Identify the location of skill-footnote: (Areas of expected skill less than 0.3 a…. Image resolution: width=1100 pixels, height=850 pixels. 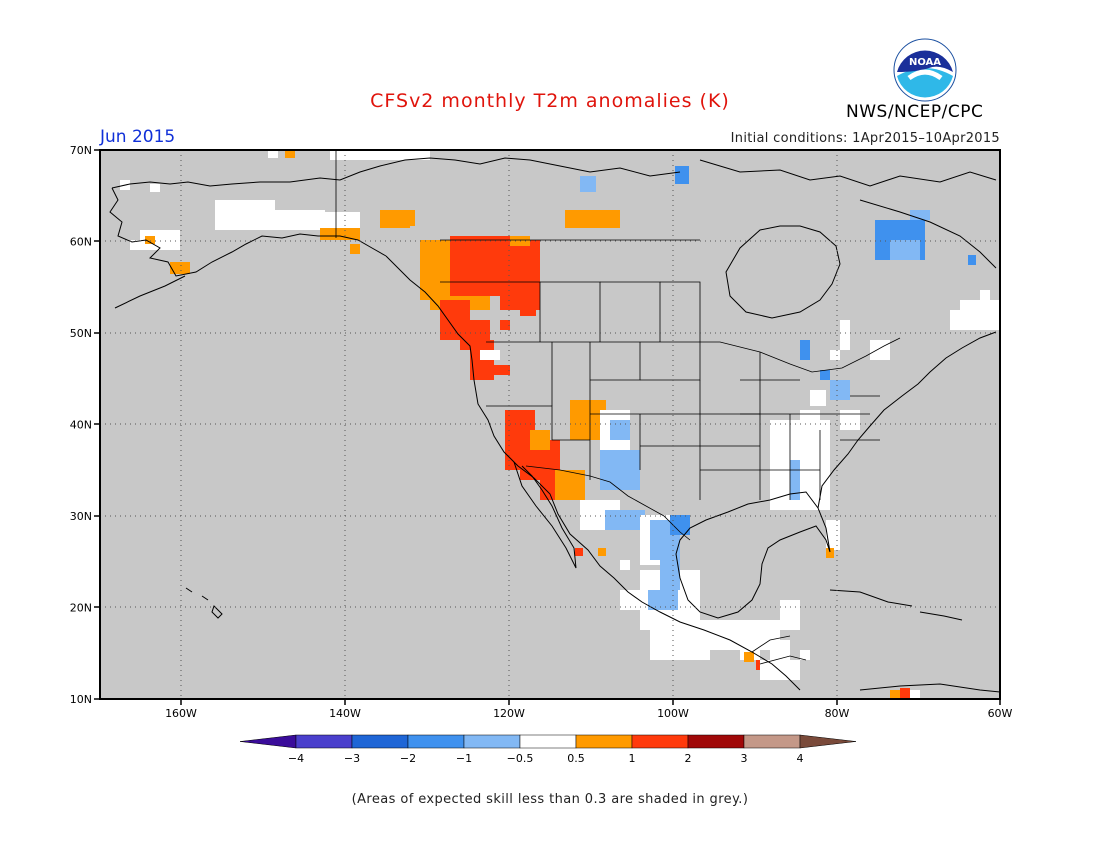
(550, 799).